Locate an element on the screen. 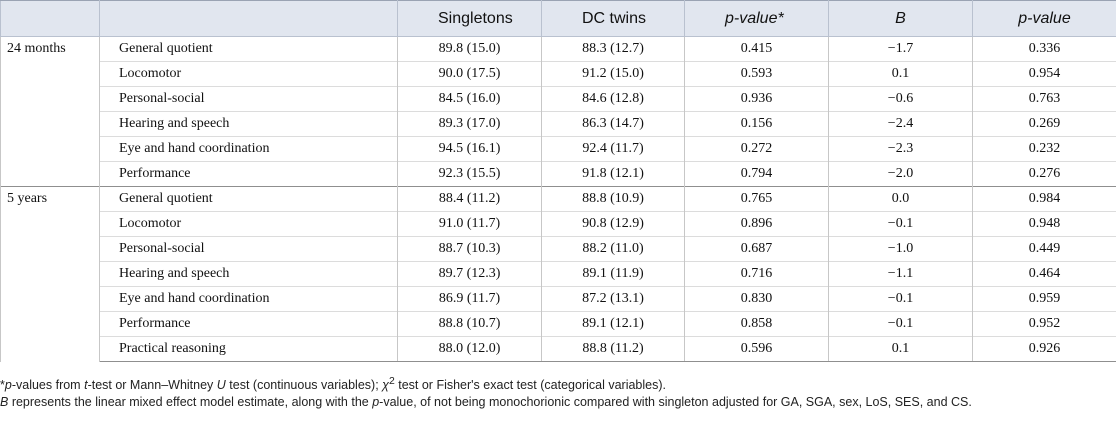  singletons-value: 89.7 (12.3) is located at coordinates (469, 274).